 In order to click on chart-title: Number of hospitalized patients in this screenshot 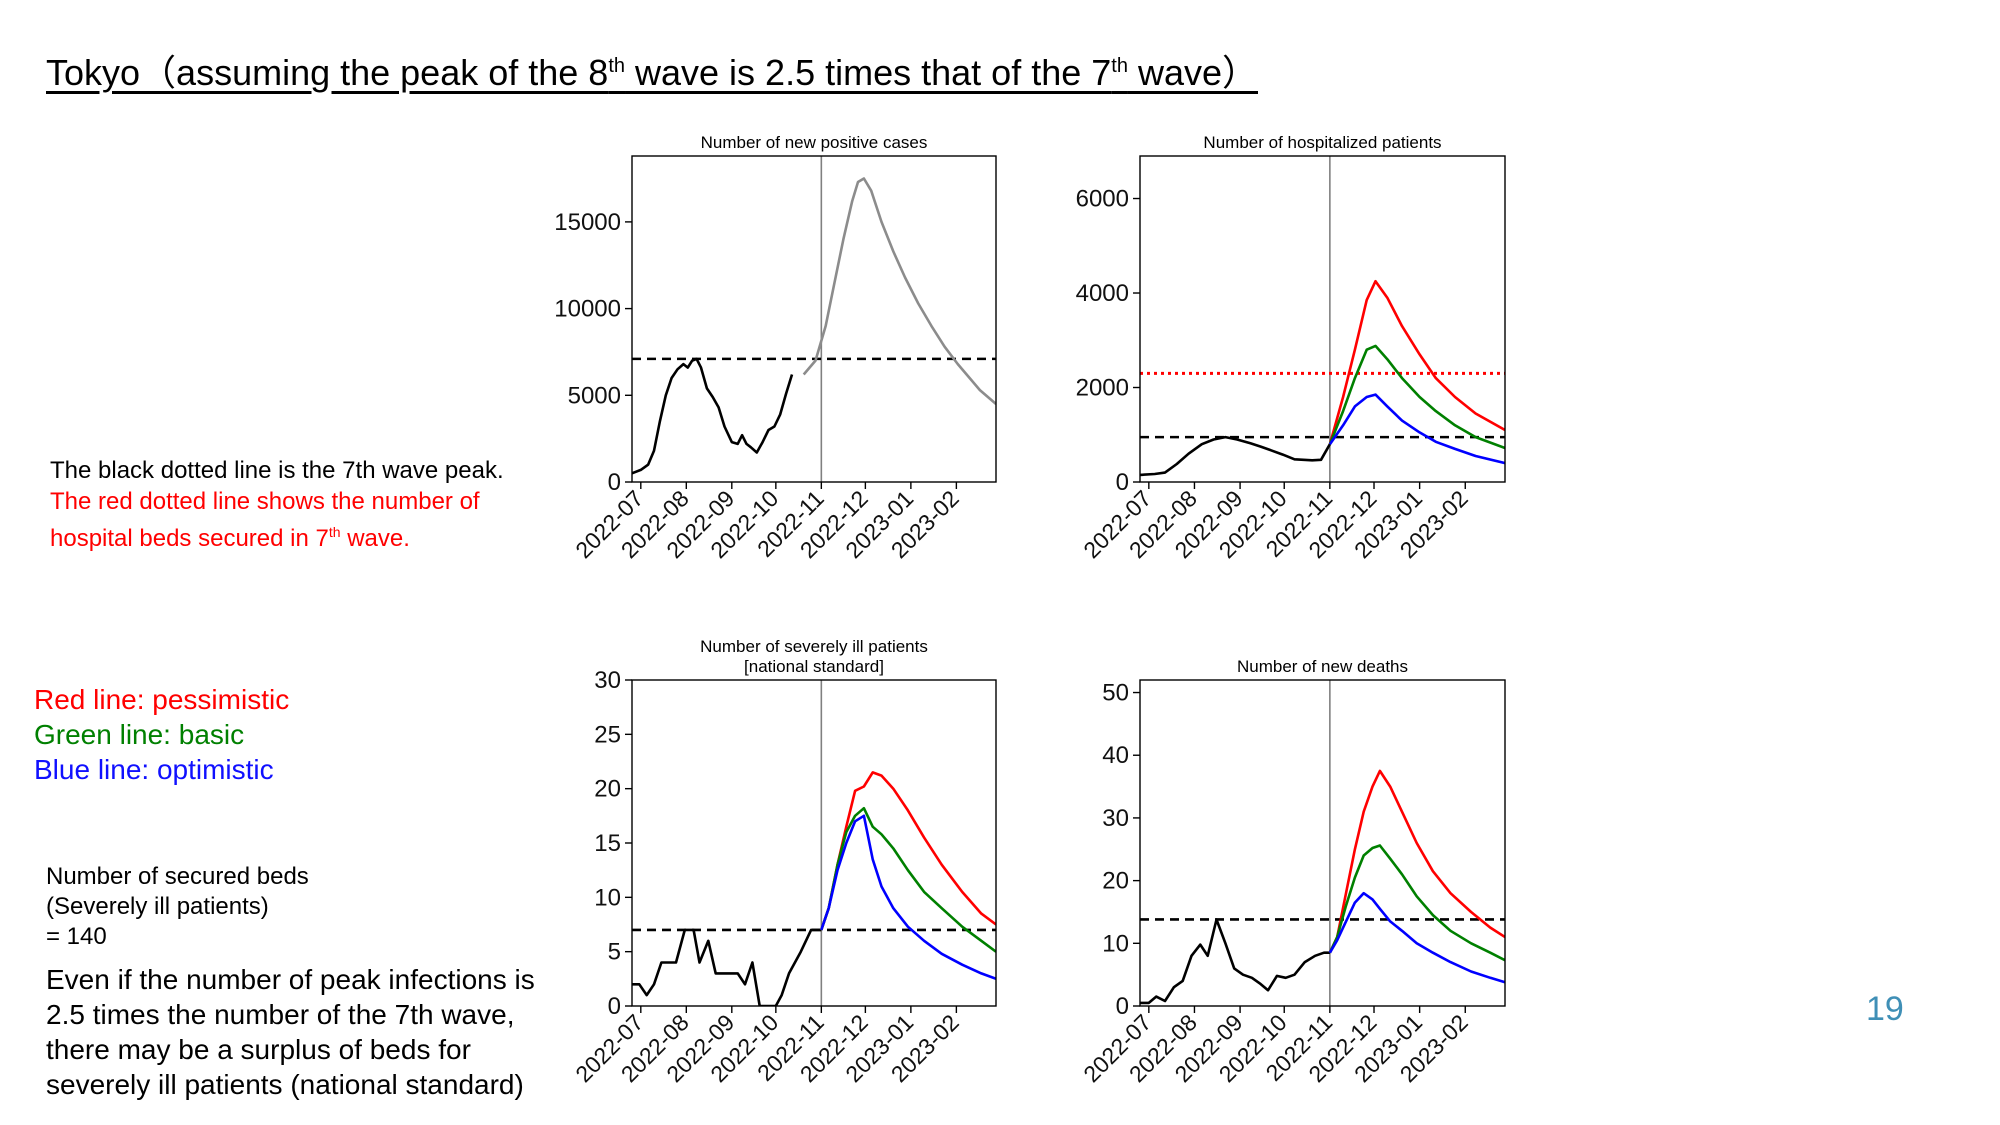, I will do `click(1322, 142)`.